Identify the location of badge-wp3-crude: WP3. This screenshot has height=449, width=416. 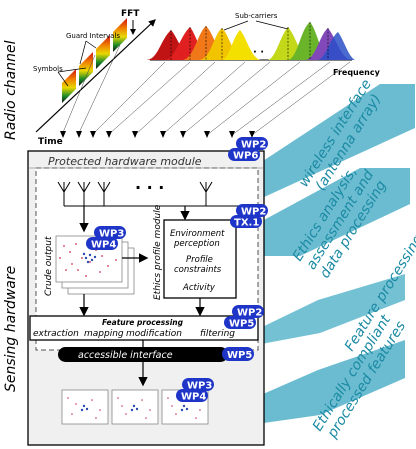
(110, 233).